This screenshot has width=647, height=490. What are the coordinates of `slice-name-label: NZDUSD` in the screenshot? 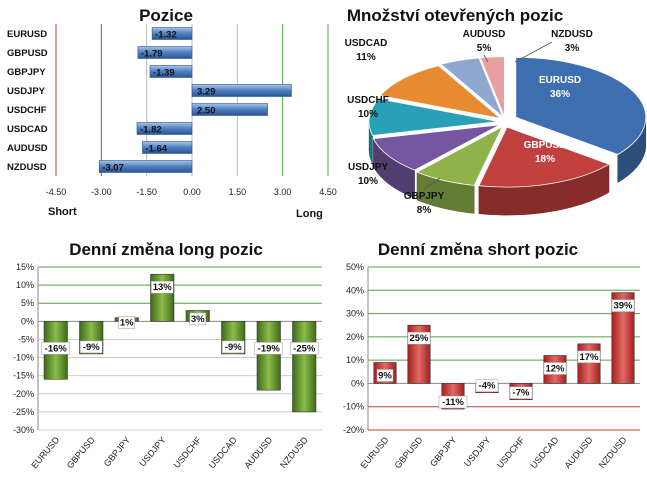 It's located at (572, 34).